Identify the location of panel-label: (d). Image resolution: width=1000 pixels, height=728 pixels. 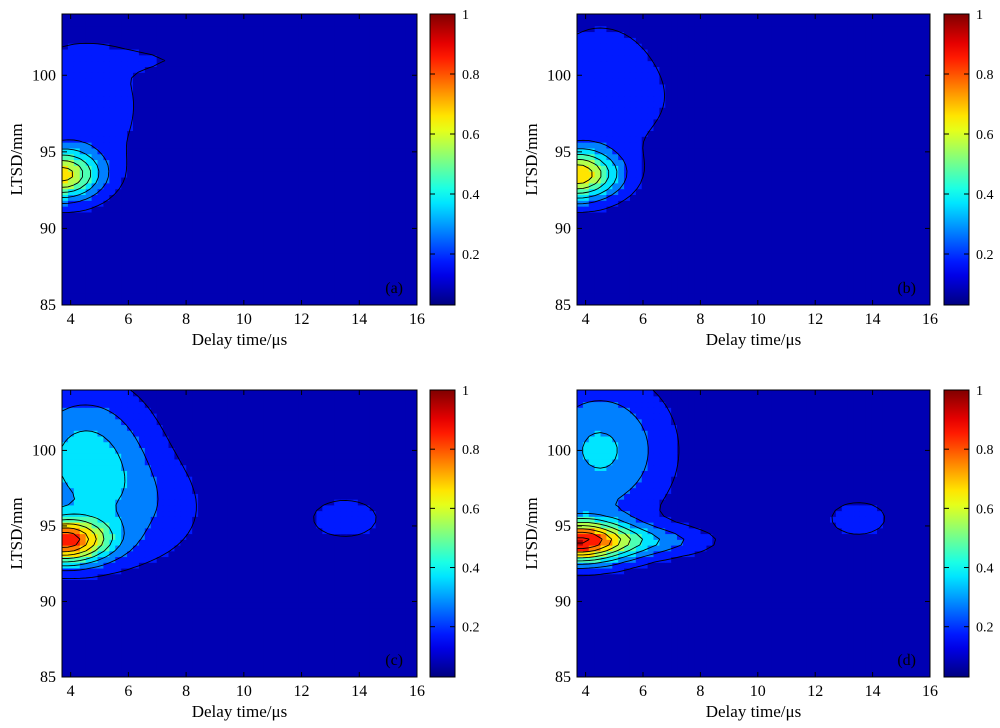
(906, 660).